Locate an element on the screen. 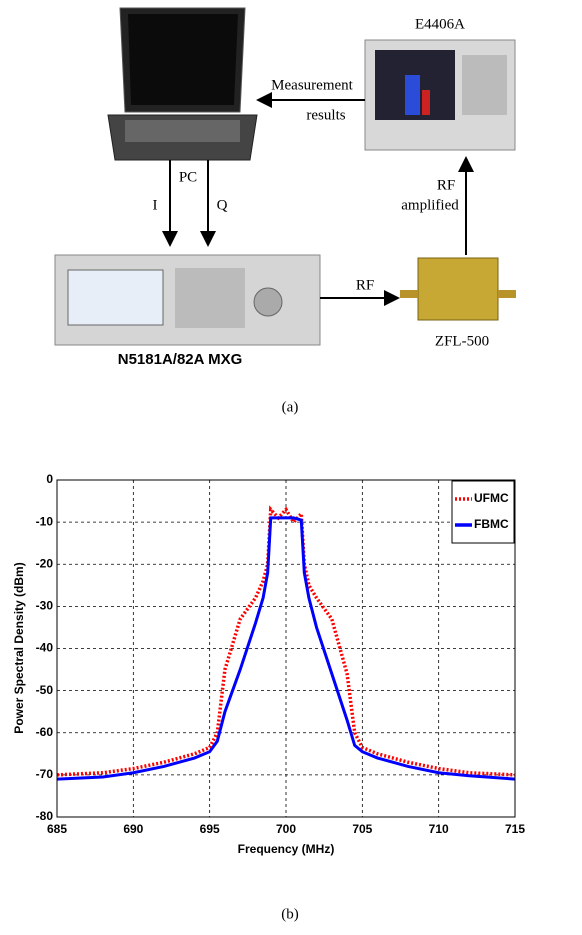 This screenshot has width=582, height=935. label: Measurement is located at coordinates (312, 85).